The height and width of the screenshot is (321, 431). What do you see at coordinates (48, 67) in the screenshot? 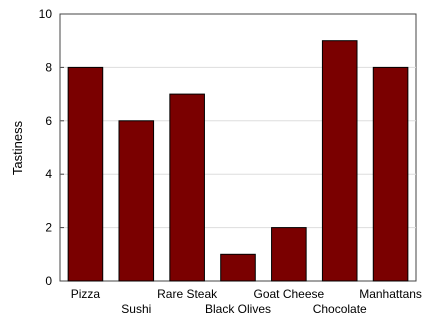
I see `y-tick-label: 8` at bounding box center [48, 67].